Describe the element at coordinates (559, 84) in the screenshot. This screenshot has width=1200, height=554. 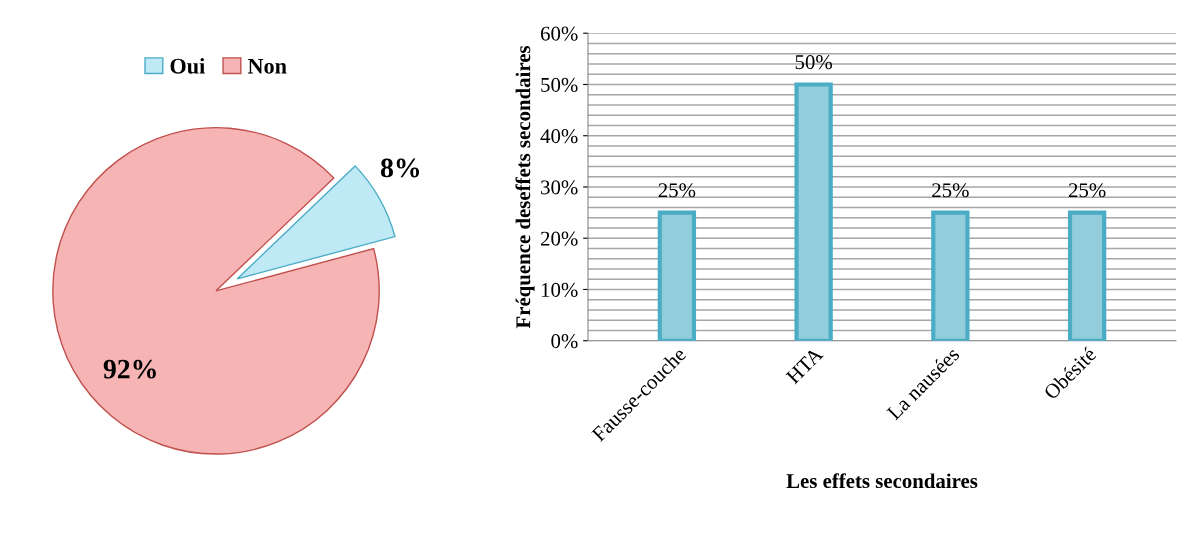
I see `y-tick-label: 50%` at that location.